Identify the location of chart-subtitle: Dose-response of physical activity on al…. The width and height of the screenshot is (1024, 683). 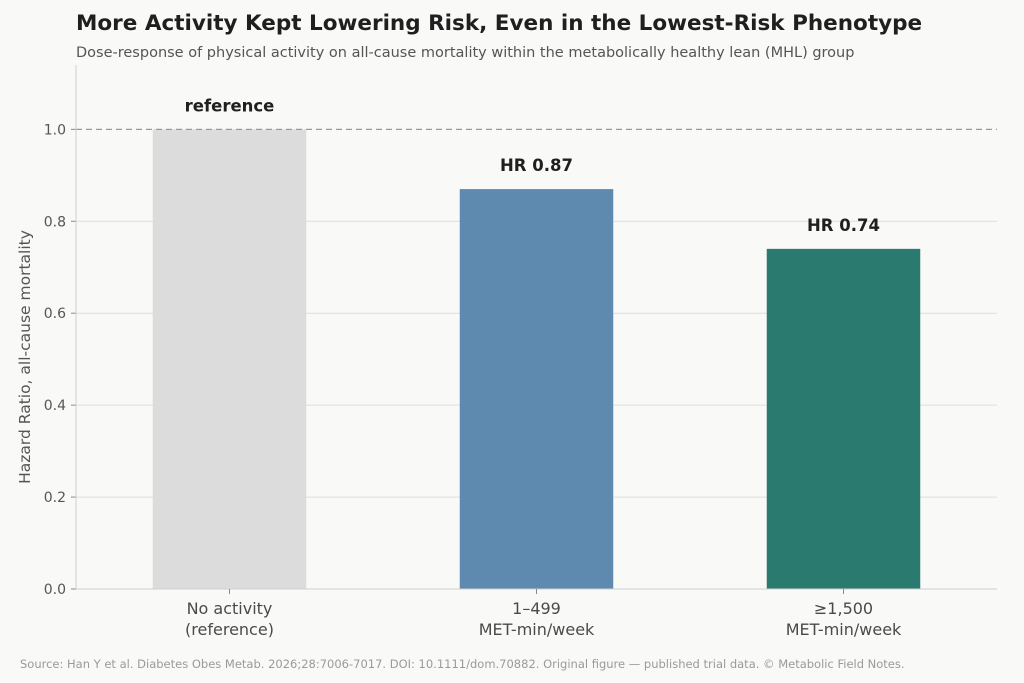
(465, 53).